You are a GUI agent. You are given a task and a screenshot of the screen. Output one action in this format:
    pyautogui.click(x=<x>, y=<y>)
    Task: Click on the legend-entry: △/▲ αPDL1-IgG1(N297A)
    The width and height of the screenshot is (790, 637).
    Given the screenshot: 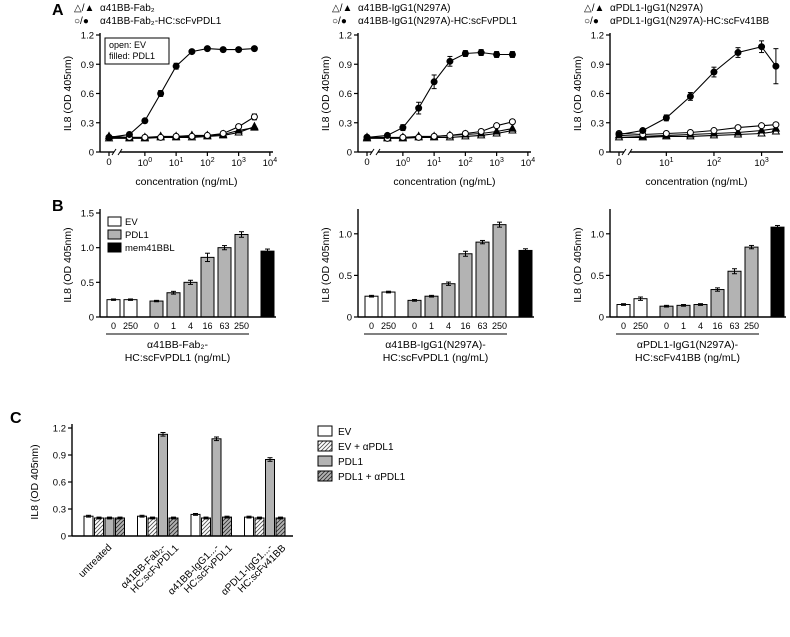 What is the action you would take?
    pyautogui.click(x=686, y=8)
    